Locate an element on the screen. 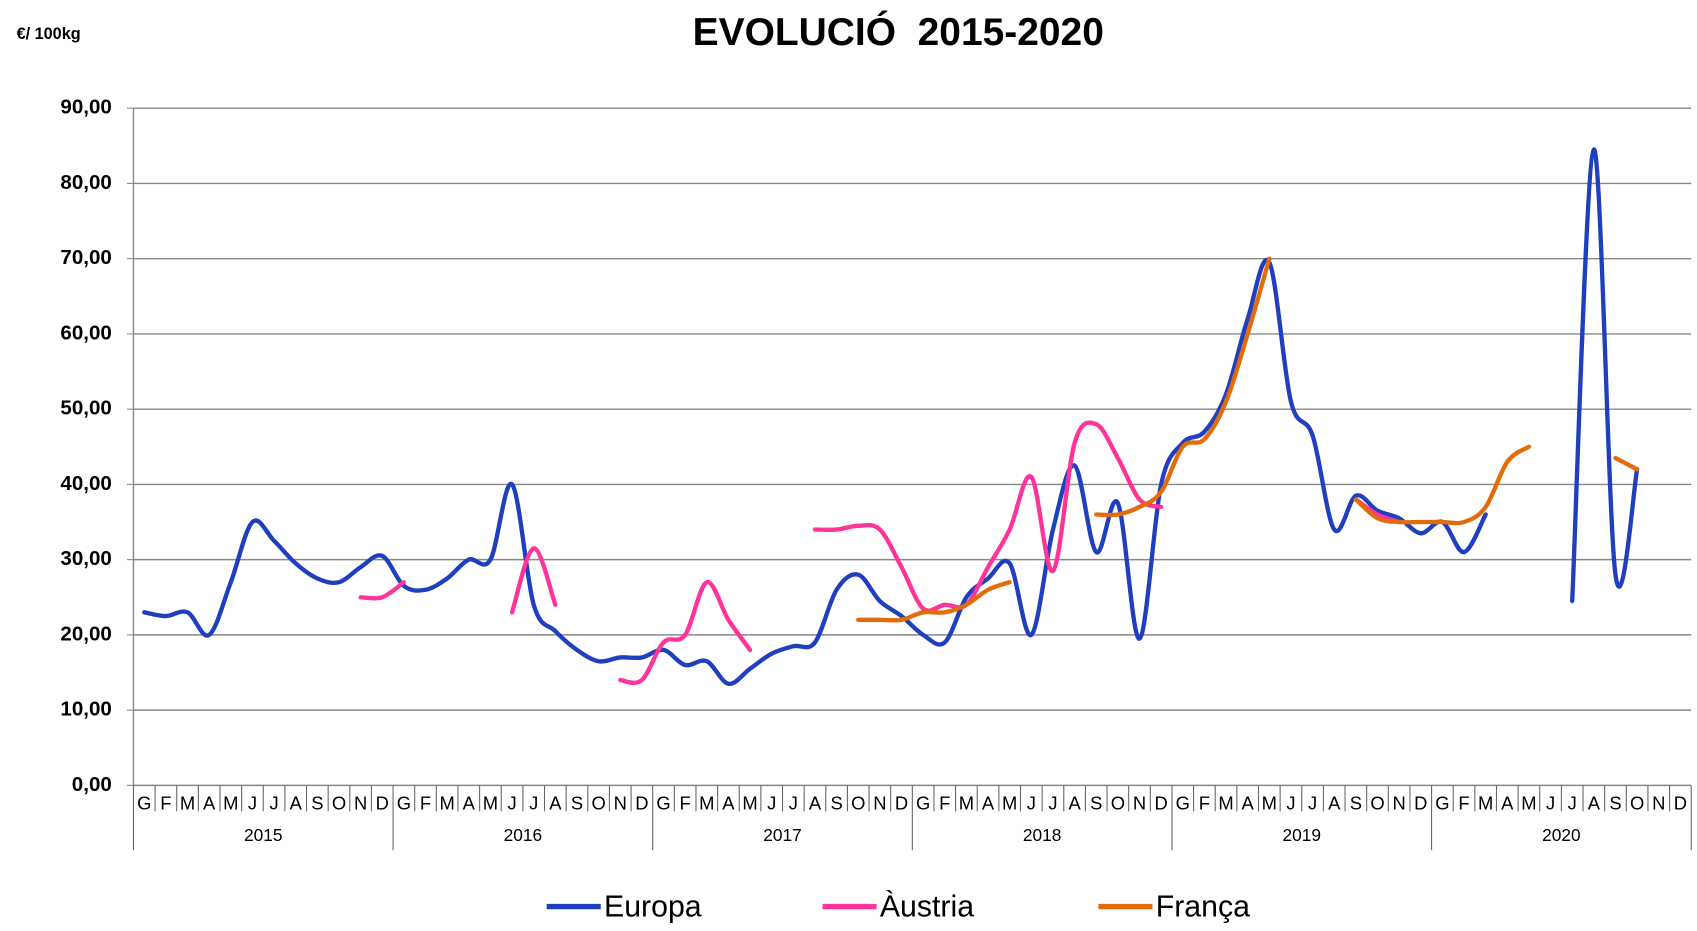 The image size is (1697, 931). year-label: 2016 is located at coordinates (523, 835).